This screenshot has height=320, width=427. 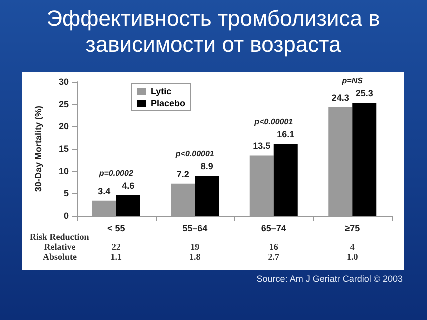 What do you see at coordinates (63, 171) in the screenshot?
I see `y-tick-label: 10` at bounding box center [63, 171].